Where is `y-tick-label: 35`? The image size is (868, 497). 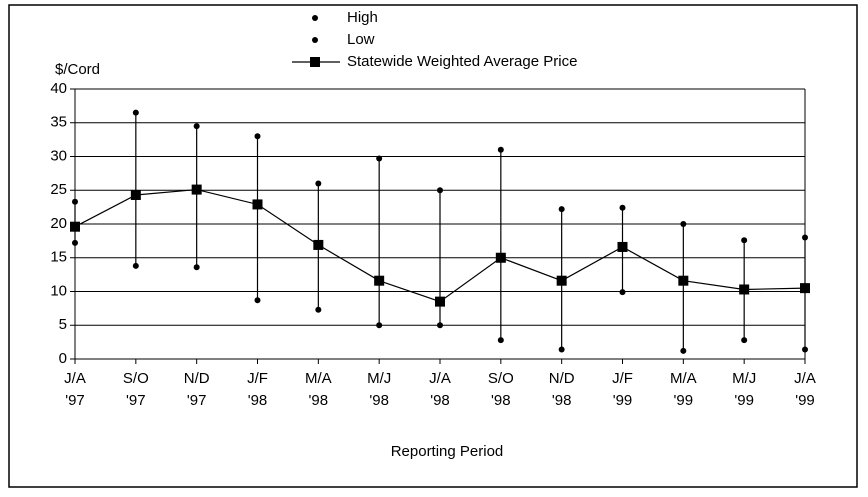
y-tick-label: 35 is located at coordinates (58, 122).